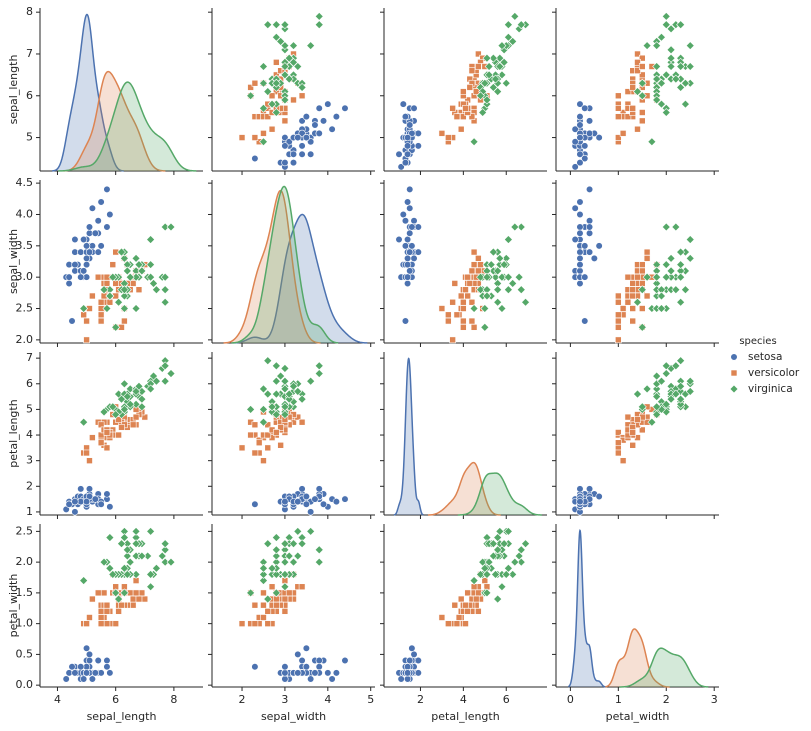 This screenshot has width=811, height=731. I want to click on panel, so click(463, 435).